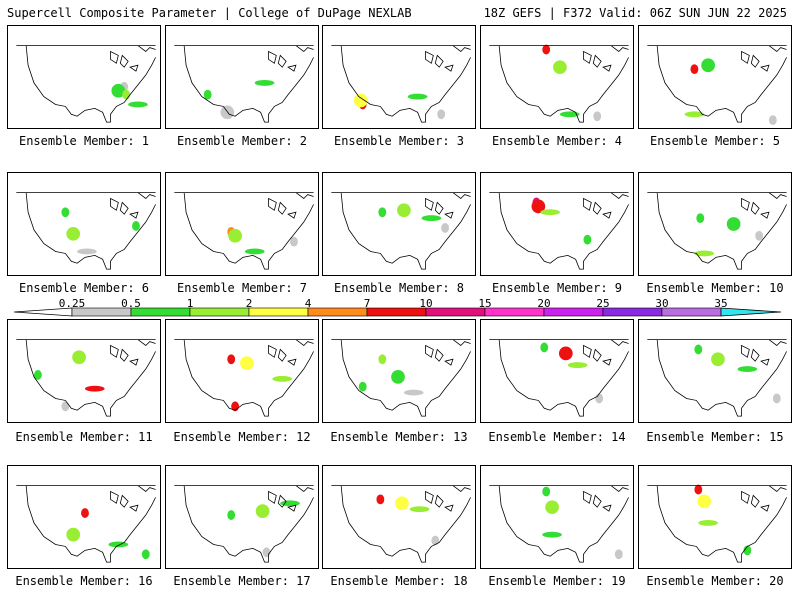 The image size is (800, 600). I want to click on ensemble-member-label: Ensemble Member: 8, so click(399, 288).